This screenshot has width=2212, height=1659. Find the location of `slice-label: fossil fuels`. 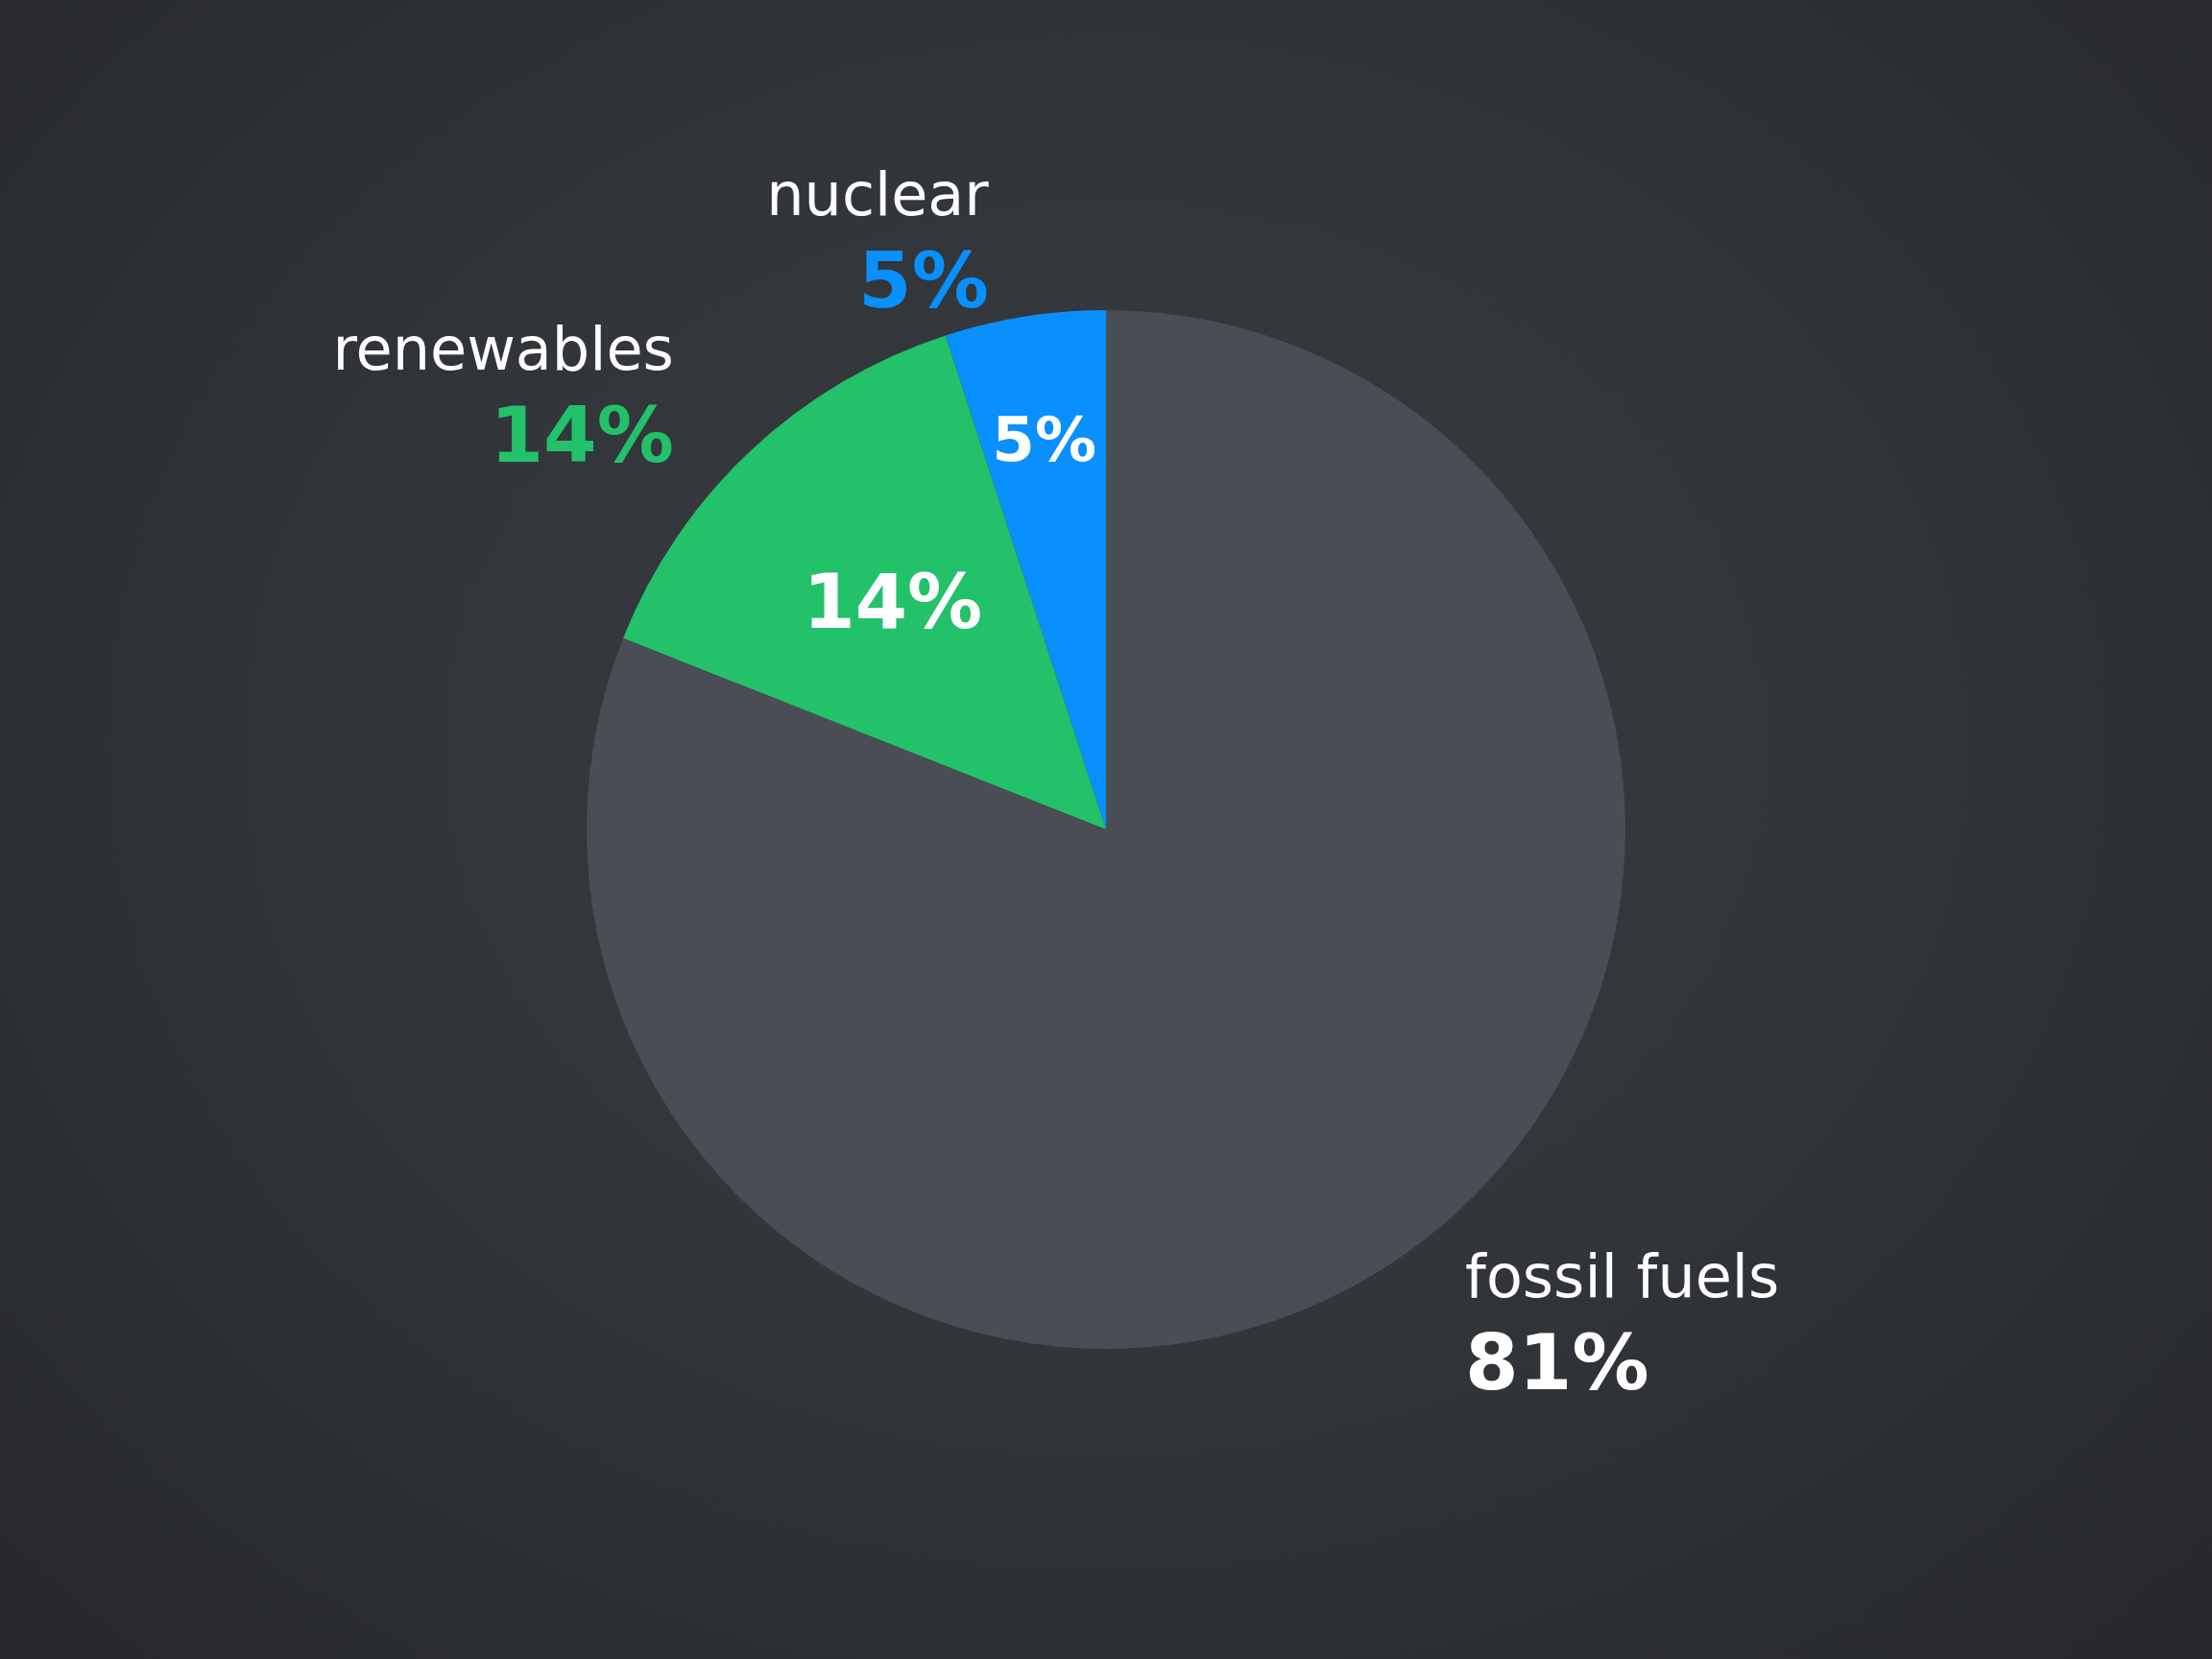

slice-label: fossil fuels is located at coordinates (1622, 1276).